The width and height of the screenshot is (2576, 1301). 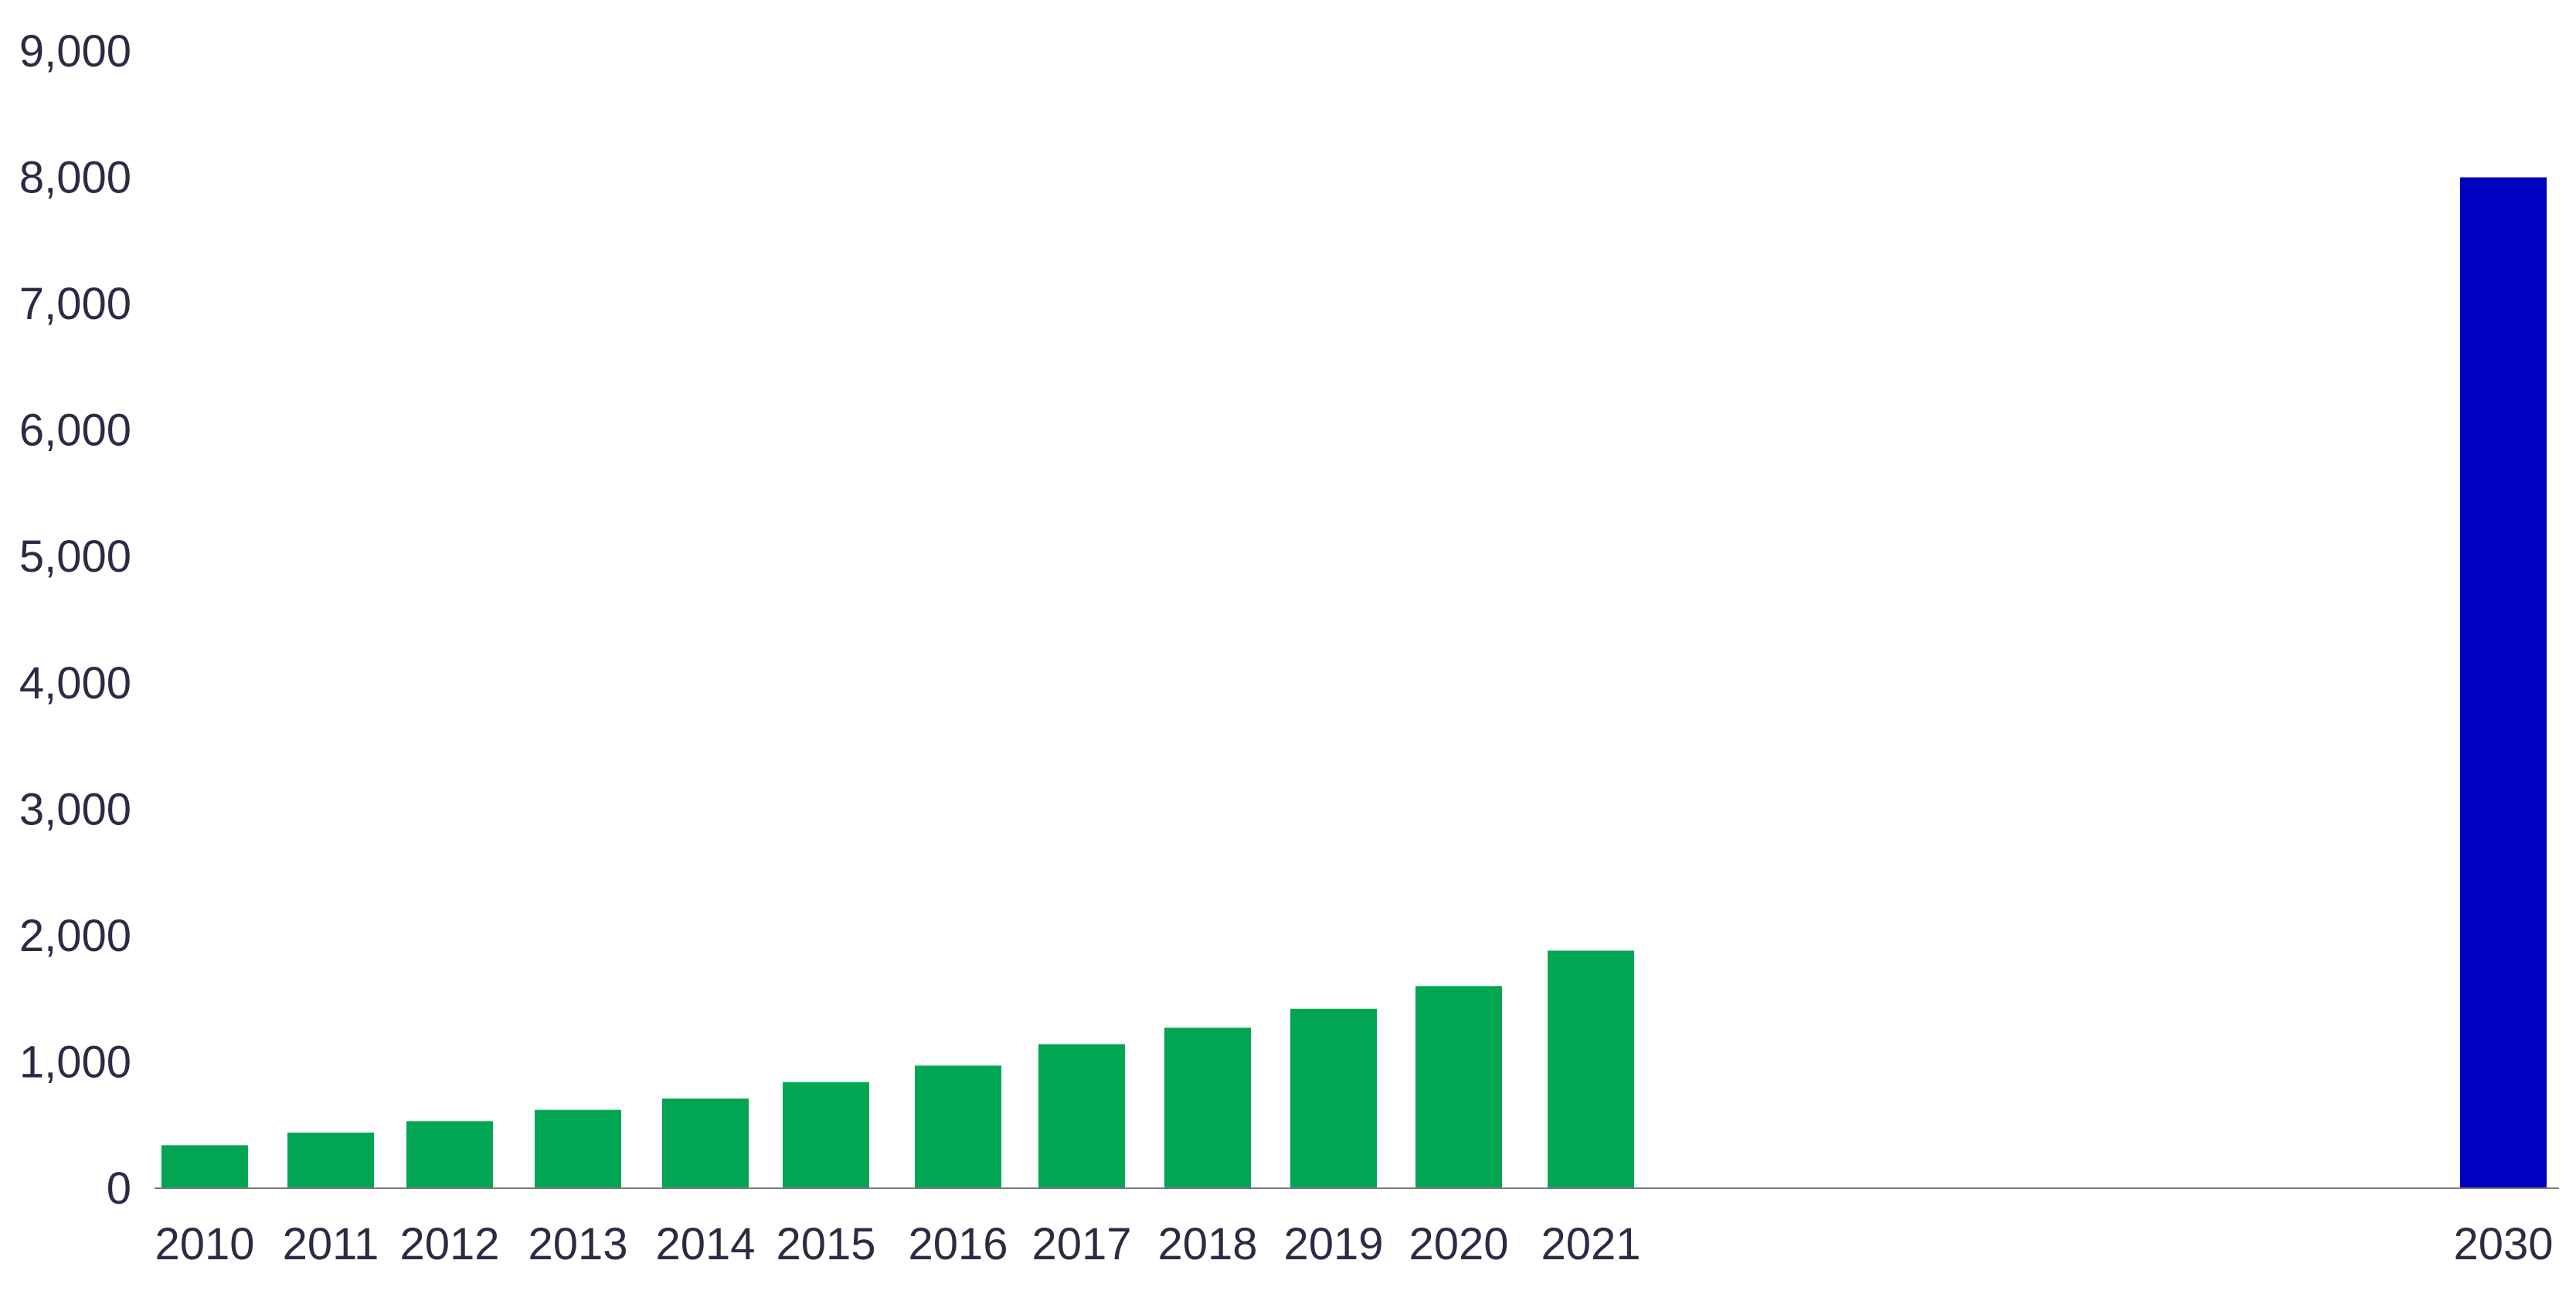 I want to click on x-tick-label: 2016, so click(x=958, y=1244).